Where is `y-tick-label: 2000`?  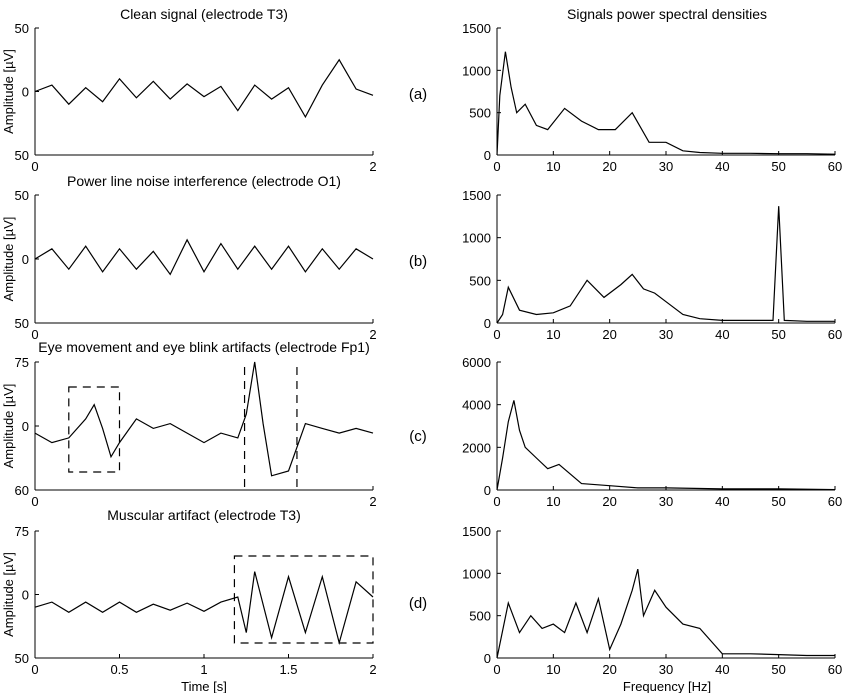 y-tick-label: 2000 is located at coordinates (476, 447).